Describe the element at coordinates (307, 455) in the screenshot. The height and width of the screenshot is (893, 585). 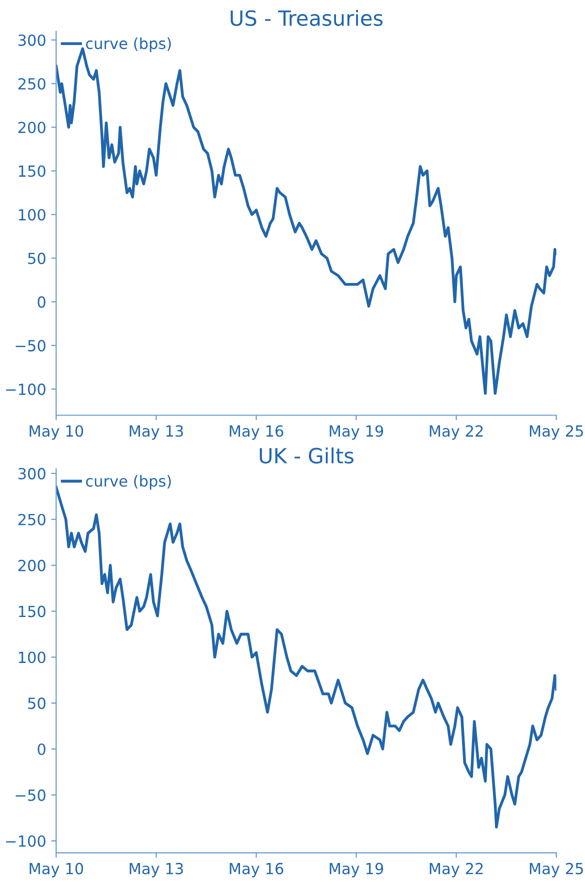
I see `chart-title: UK - Gilts` at that location.